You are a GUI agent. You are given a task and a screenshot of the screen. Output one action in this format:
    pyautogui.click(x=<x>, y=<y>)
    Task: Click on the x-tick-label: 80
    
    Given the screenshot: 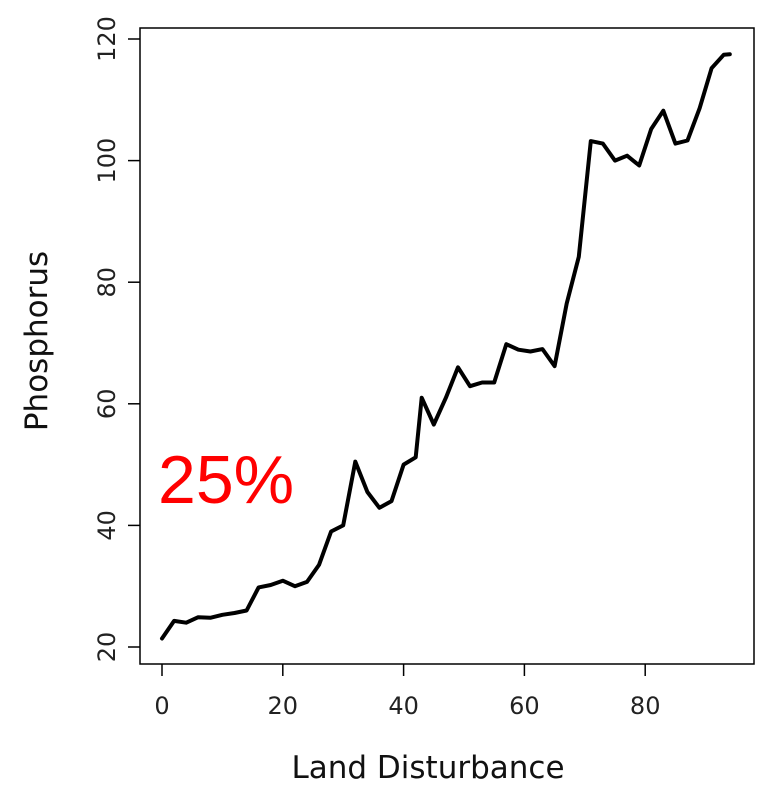 What is the action you would take?
    pyautogui.click(x=645, y=706)
    